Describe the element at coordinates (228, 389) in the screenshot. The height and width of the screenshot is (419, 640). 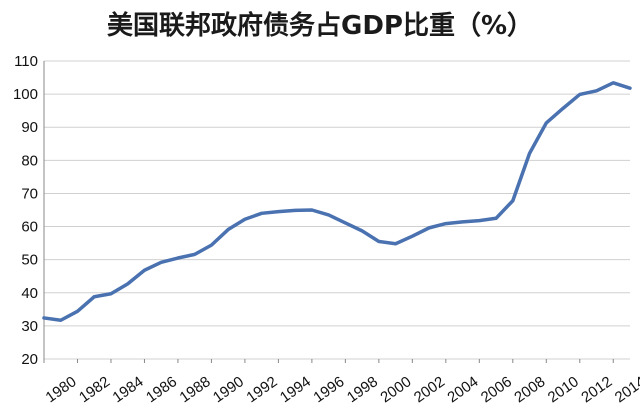
I see `x-tick-label: 1990` at that location.